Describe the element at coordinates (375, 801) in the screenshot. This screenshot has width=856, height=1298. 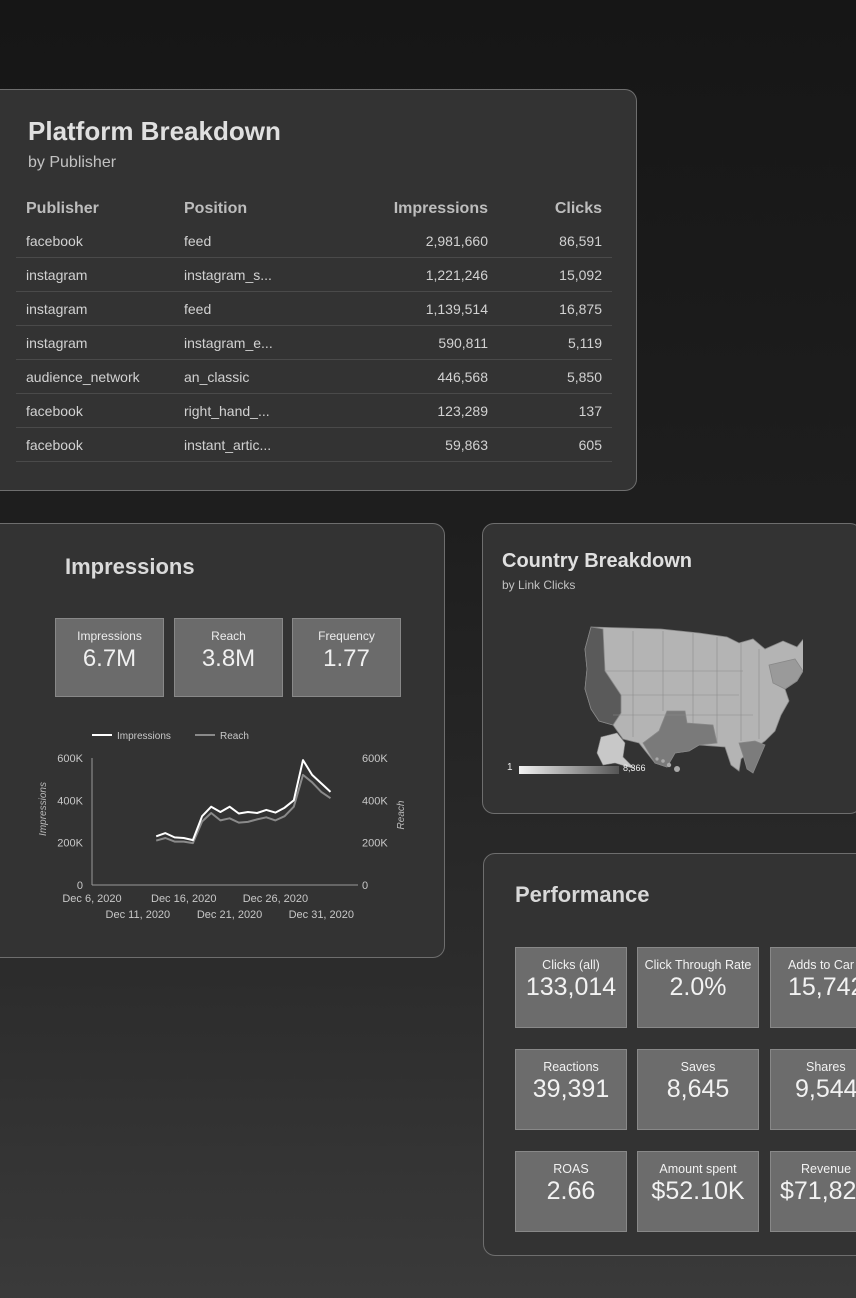
I see `y-tick-label-right: 400K` at that location.